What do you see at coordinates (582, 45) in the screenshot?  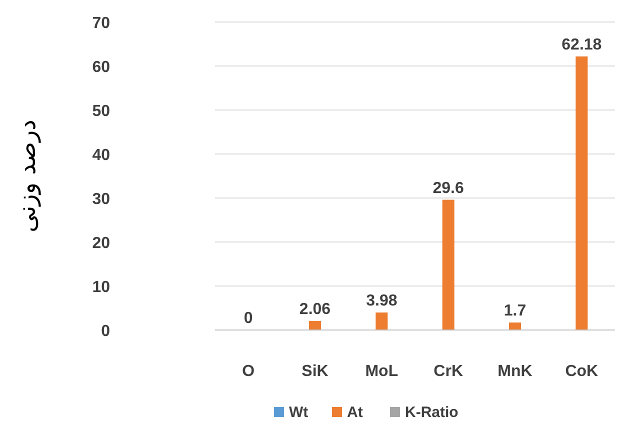 I see `data-label: 62.18` at bounding box center [582, 45].